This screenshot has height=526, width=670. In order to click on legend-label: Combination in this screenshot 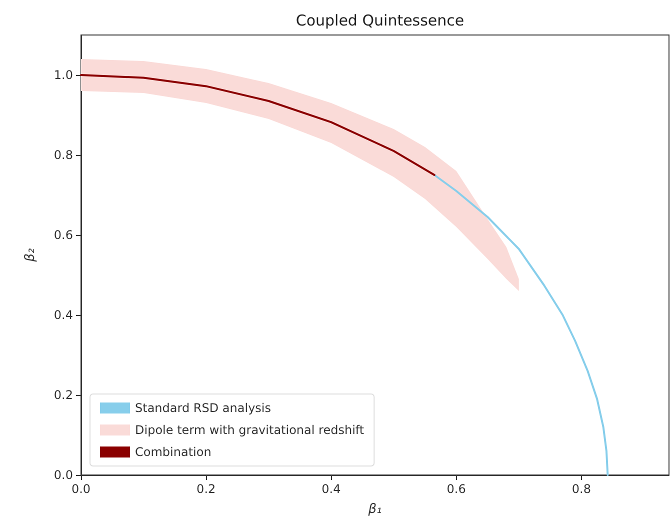, I will do `click(173, 452)`.